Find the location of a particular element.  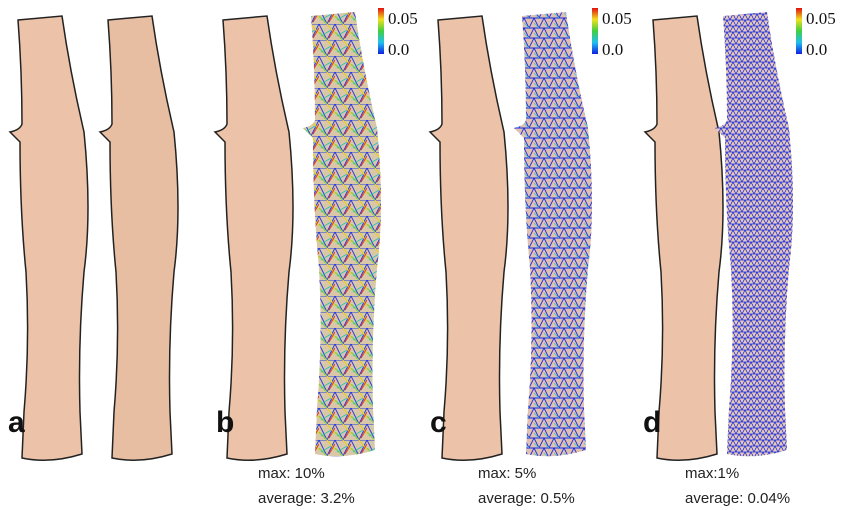

stat-max: max: 5% is located at coordinates (507, 473).